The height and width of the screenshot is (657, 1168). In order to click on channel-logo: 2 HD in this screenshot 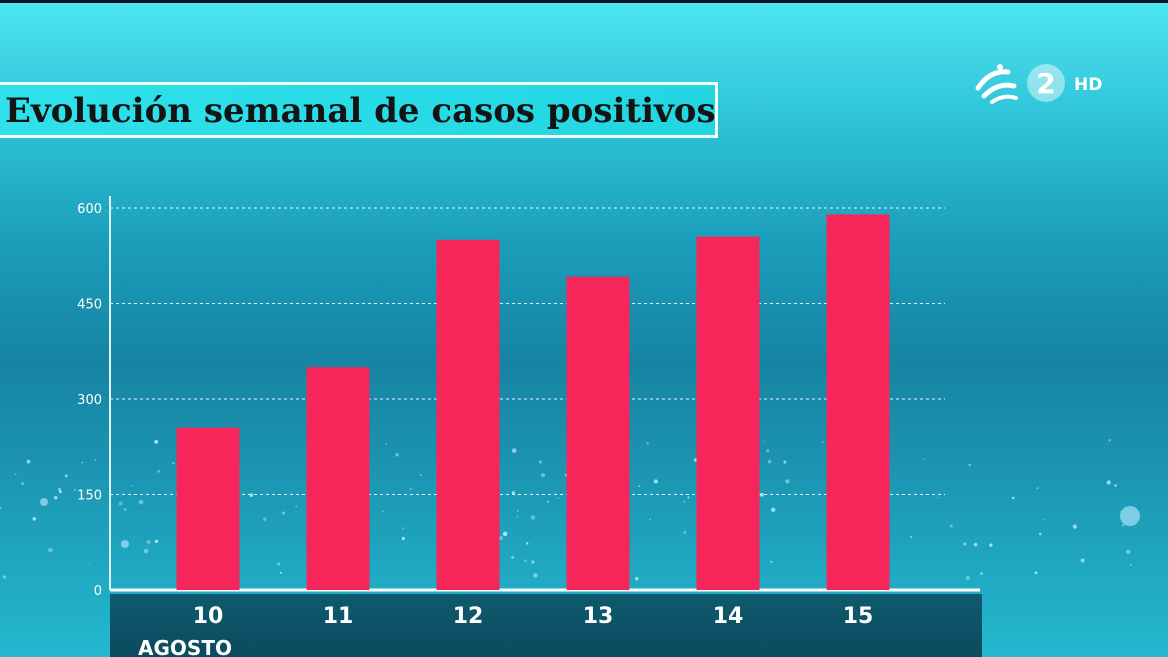, I will do `click(1038, 84)`.